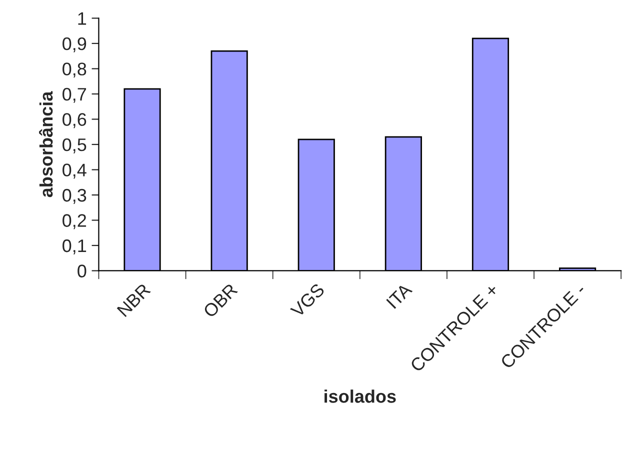  What do you see at coordinates (74, 222) in the screenshot?
I see `y-tick-label: 0,2` at bounding box center [74, 222].